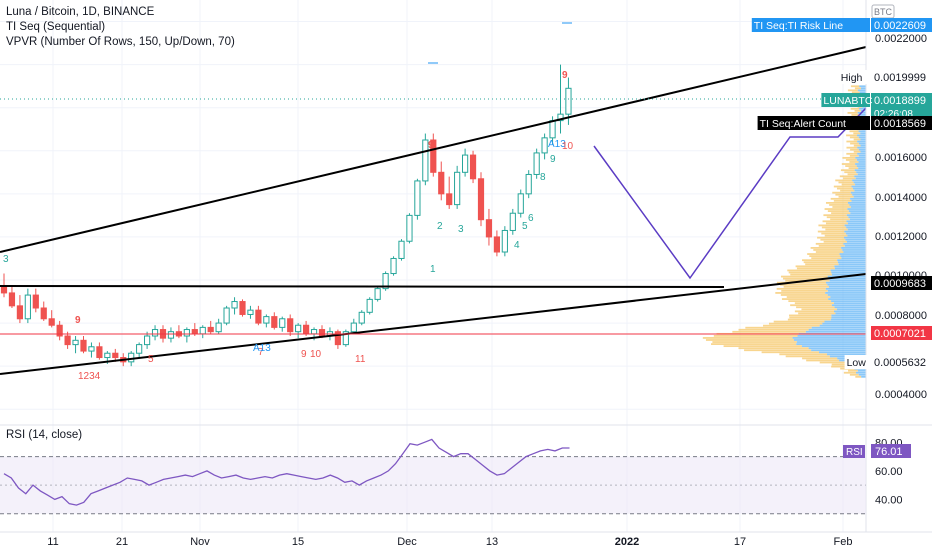 This screenshot has height=550, width=932. What do you see at coordinates (627, 542) in the screenshot?
I see `time-tick-label: 2022` at bounding box center [627, 542].